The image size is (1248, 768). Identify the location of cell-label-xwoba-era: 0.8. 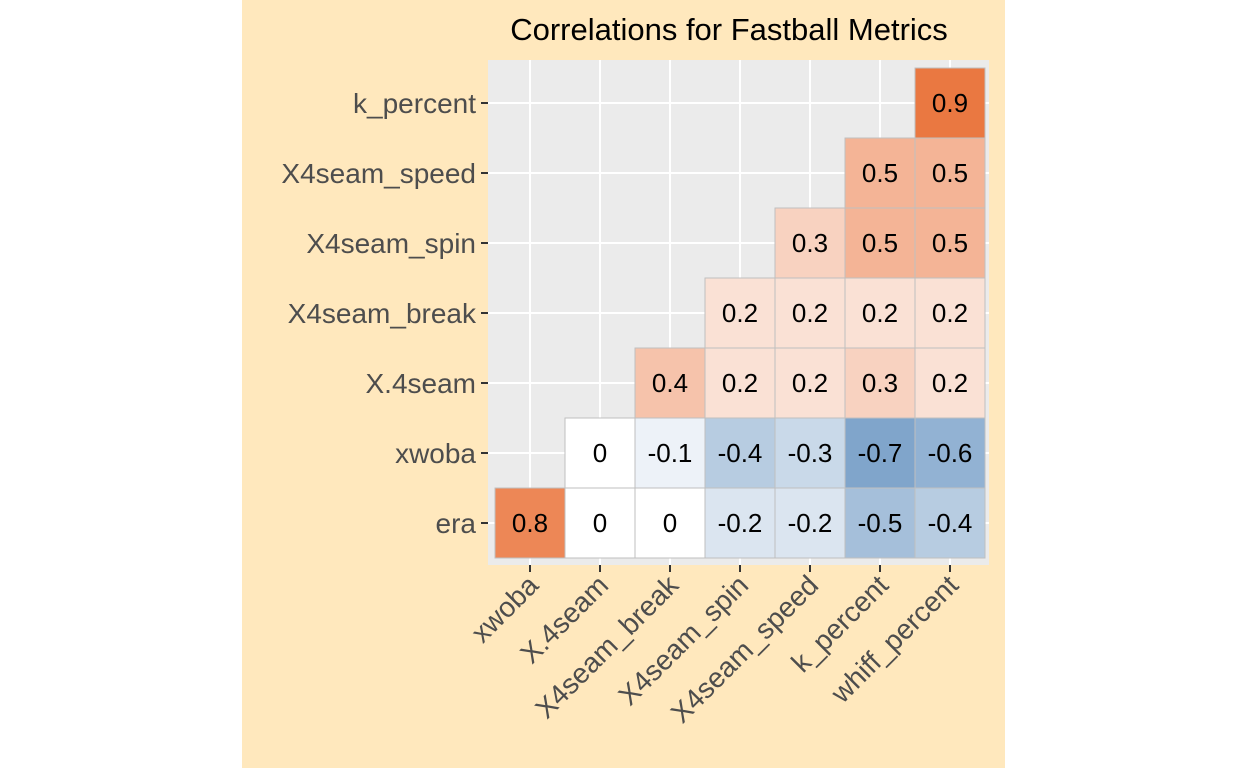
(530, 523).